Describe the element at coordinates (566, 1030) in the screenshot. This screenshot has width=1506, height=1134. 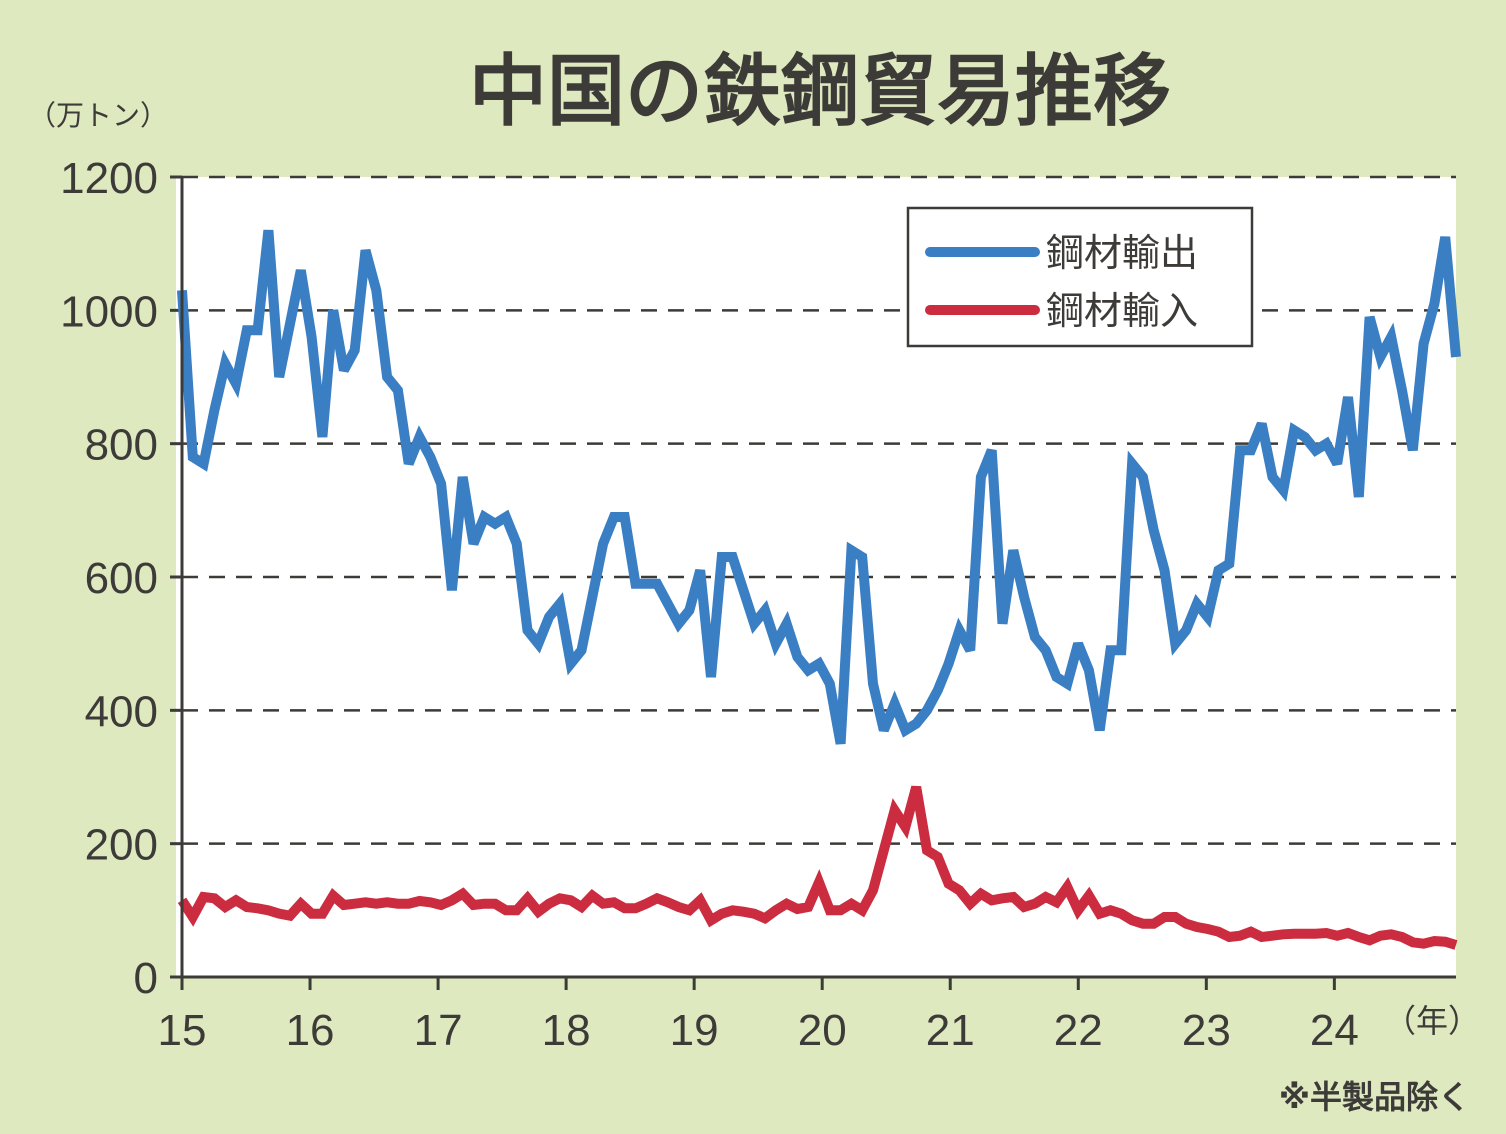
I see `x-tick-label: 18` at that location.